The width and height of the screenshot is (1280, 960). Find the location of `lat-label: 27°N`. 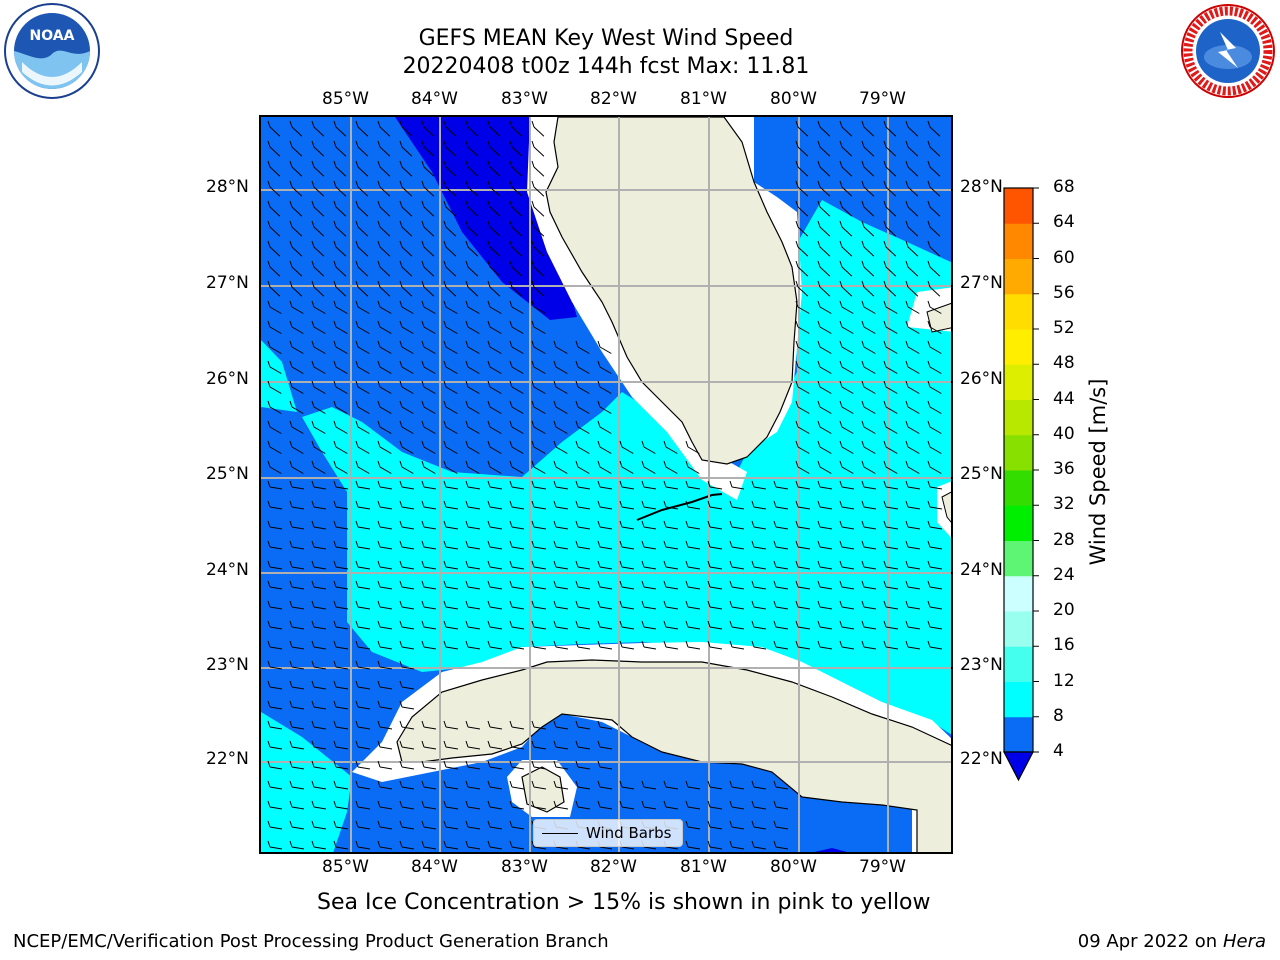

lat-label: 27°N is located at coordinates (227, 283).